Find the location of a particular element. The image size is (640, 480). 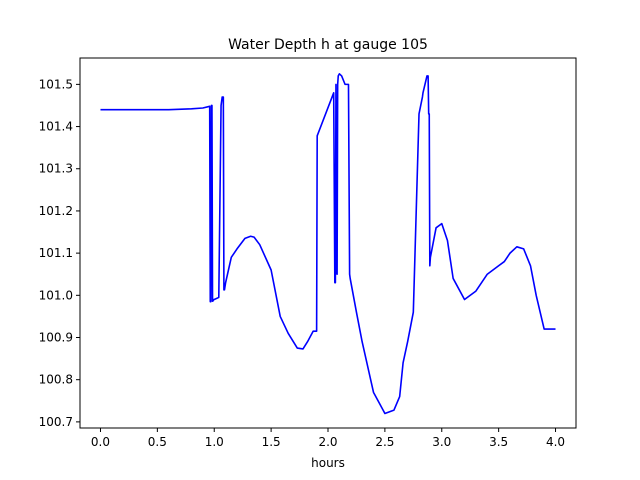

y-tick-label: 101.0 is located at coordinates (56, 295).